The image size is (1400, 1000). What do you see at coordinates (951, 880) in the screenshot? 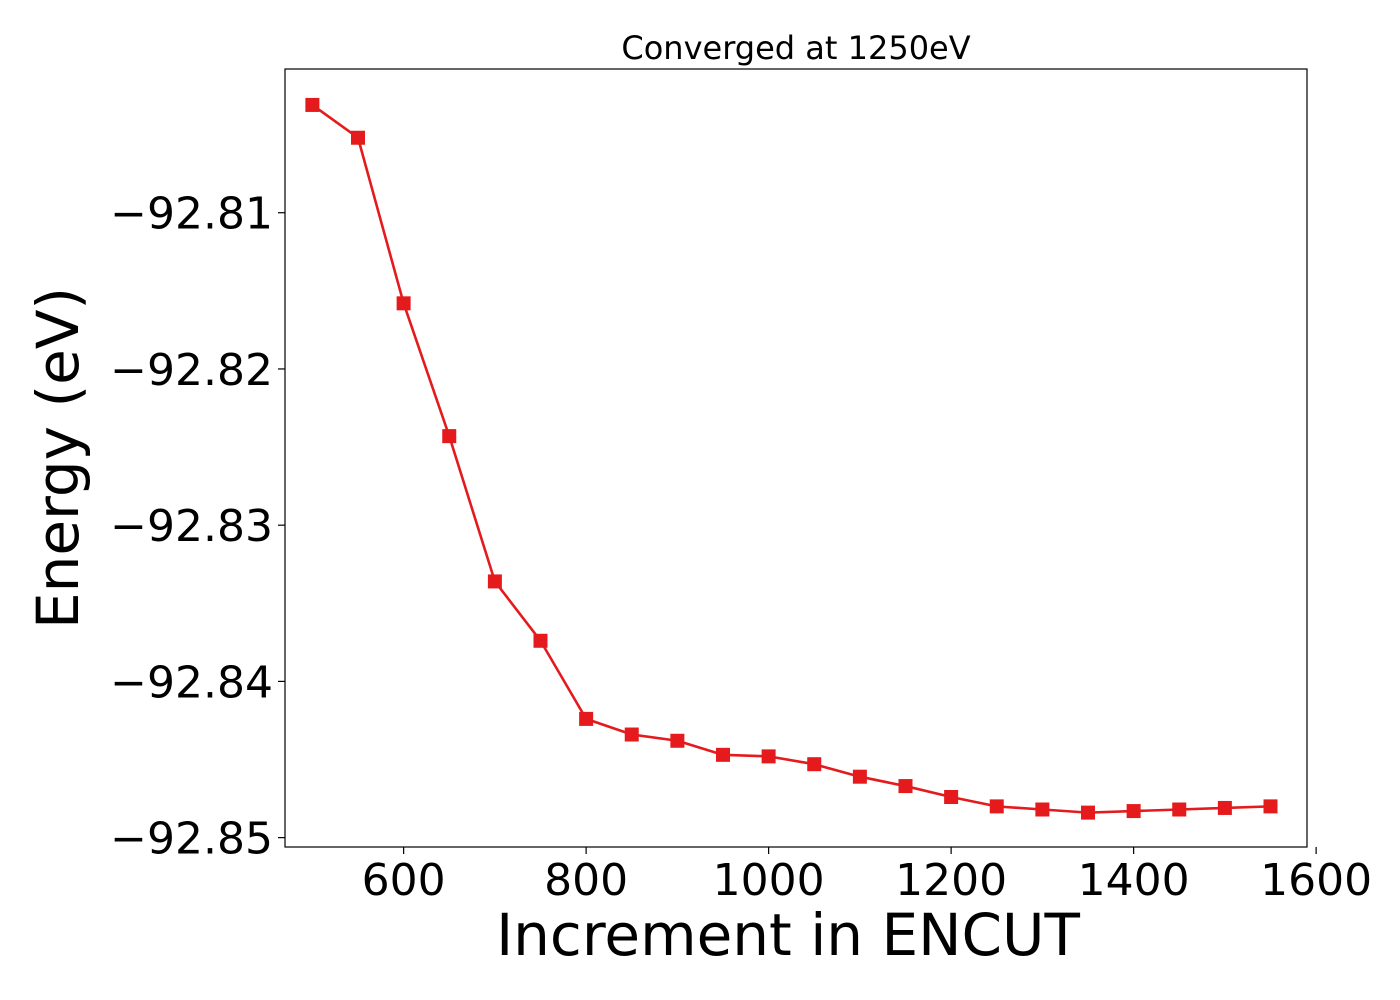
I see `x-tick-label: 1200` at bounding box center [951, 880].